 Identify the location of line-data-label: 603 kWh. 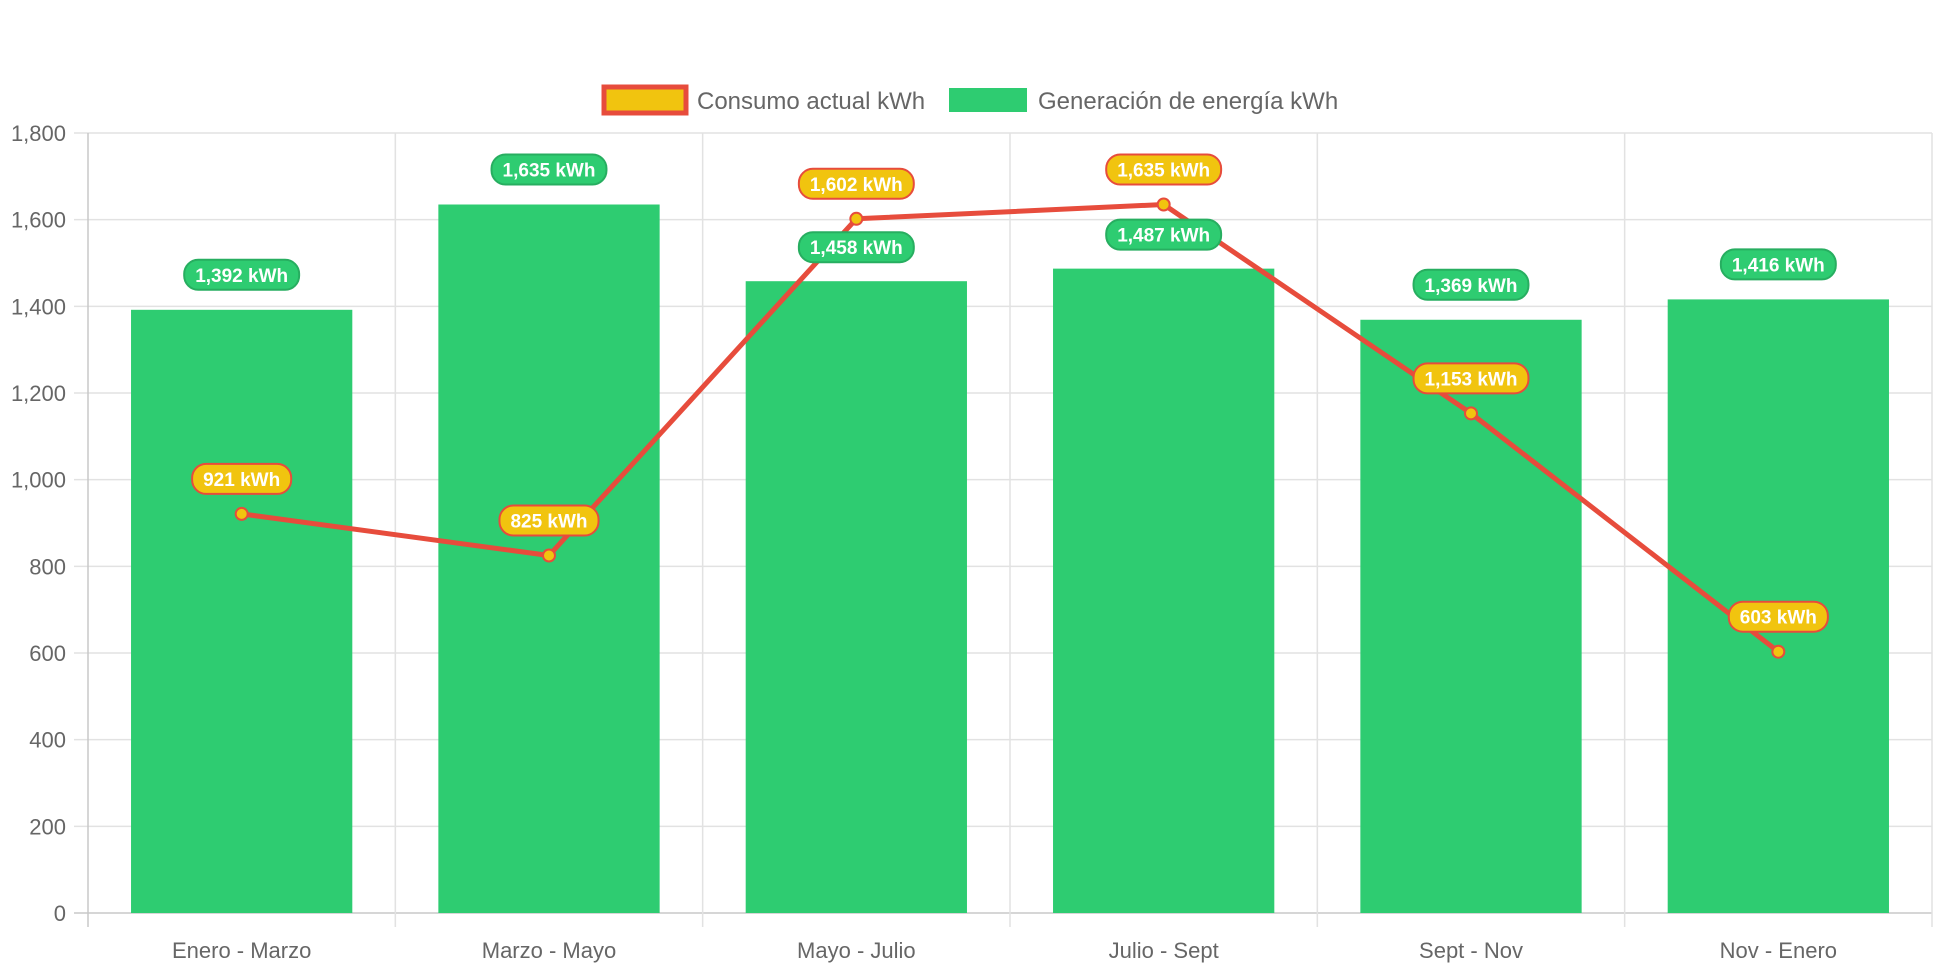
(1778, 616).